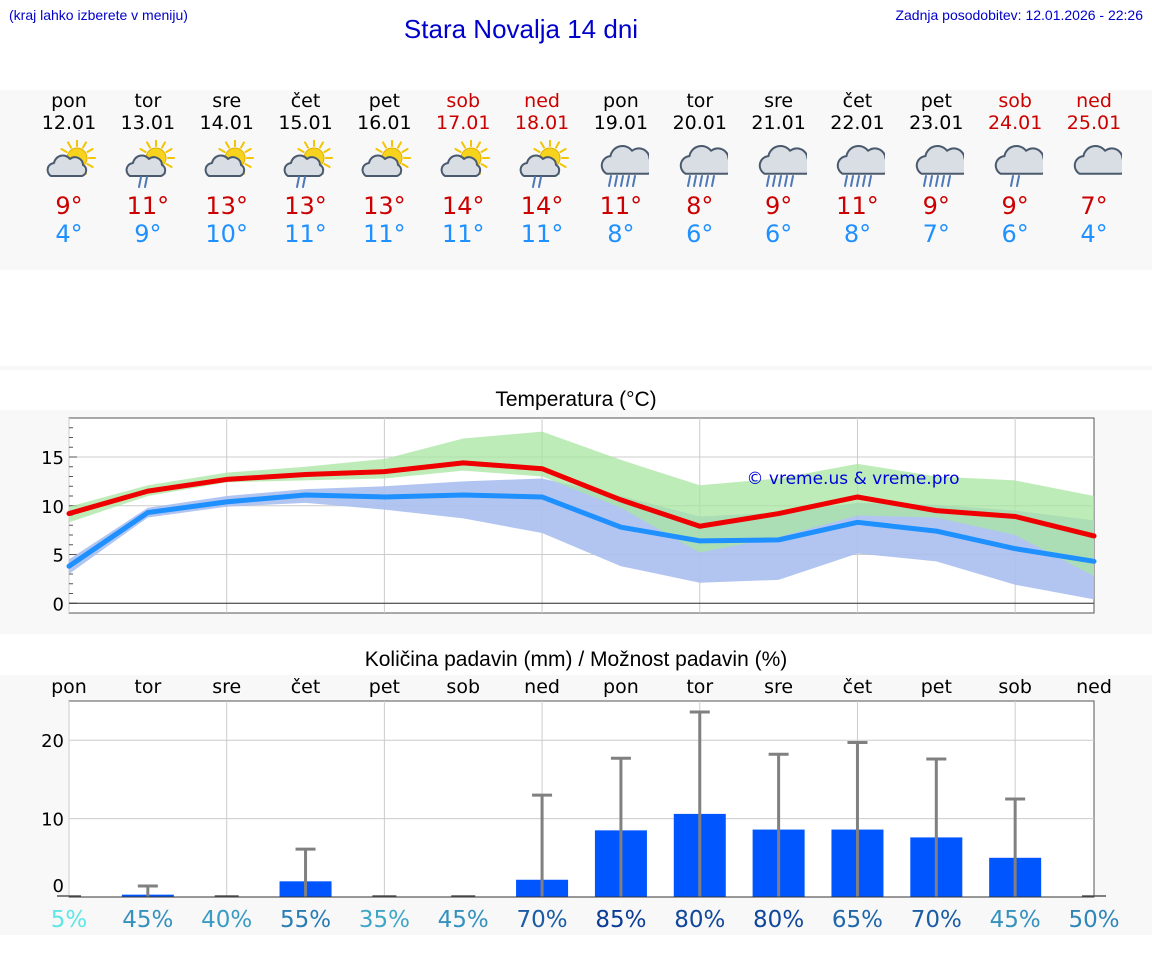 This screenshot has width=1152, height=975. Describe the element at coordinates (463, 234) in the screenshot. I see `min-temperature: 11°` at that location.